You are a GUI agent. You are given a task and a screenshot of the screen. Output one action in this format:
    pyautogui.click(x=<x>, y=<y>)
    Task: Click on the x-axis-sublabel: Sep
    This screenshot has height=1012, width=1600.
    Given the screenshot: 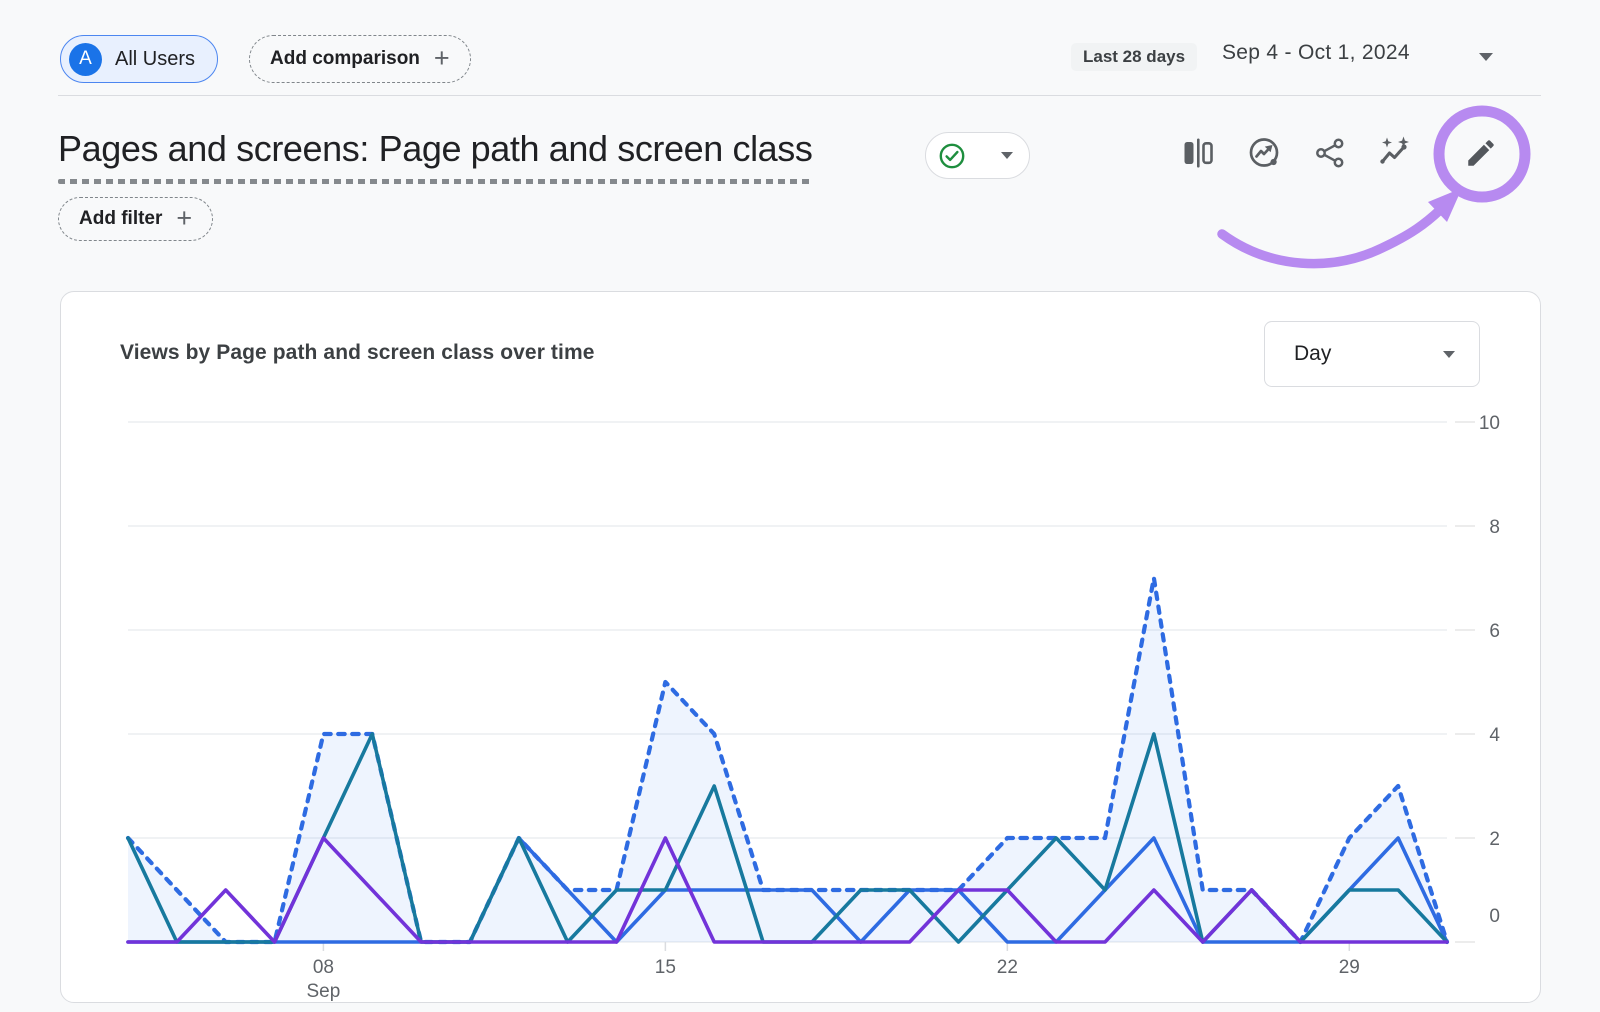 What is the action you would take?
    pyautogui.click(x=324, y=991)
    